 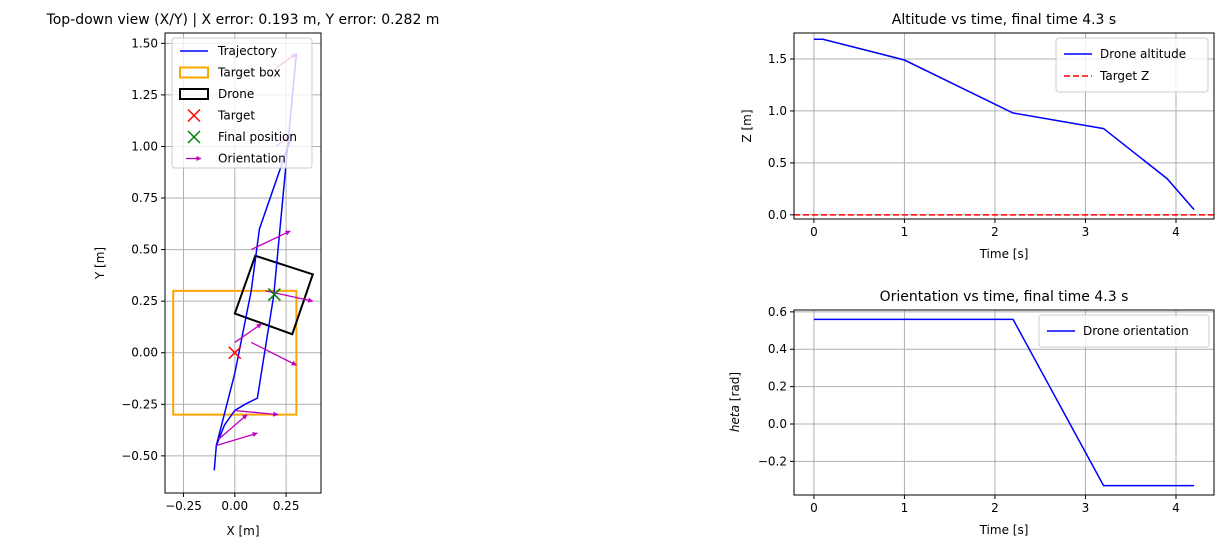 What do you see at coordinates (1004, 530) in the screenshot?
I see `orientation-xlabel: Time [s]` at bounding box center [1004, 530].